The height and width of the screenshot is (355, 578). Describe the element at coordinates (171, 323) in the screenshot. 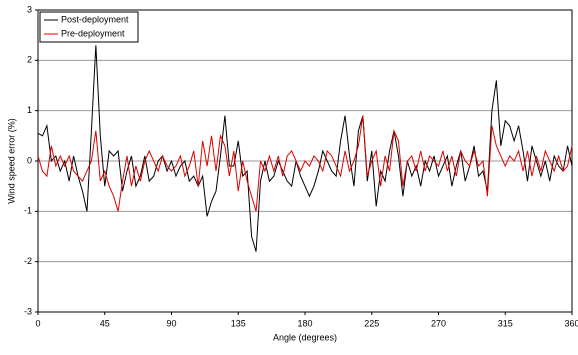

I see `x-tick-label: 90` at that location.